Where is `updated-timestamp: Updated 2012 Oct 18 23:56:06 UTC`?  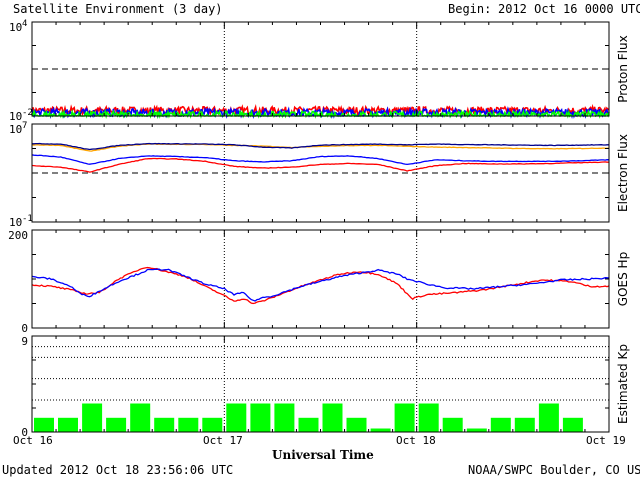 updated-timestamp: Updated 2012 Oct 18 23:56:06 UTC is located at coordinates (117, 470).